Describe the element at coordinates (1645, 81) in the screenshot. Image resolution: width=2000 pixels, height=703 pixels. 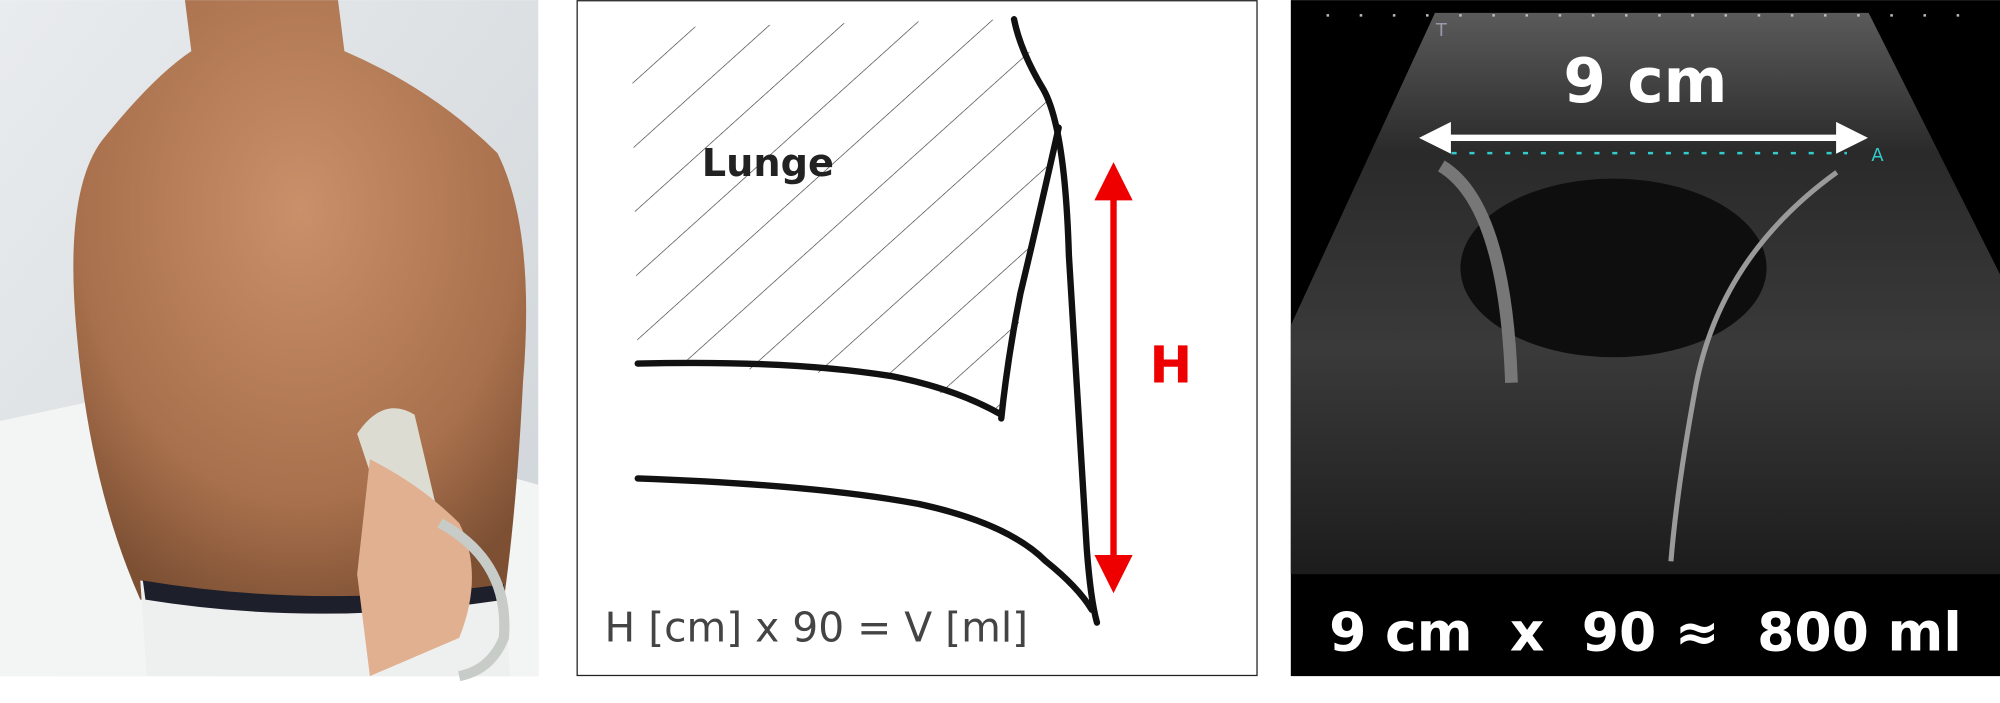
I see `width-label: 9 cm` at that location.